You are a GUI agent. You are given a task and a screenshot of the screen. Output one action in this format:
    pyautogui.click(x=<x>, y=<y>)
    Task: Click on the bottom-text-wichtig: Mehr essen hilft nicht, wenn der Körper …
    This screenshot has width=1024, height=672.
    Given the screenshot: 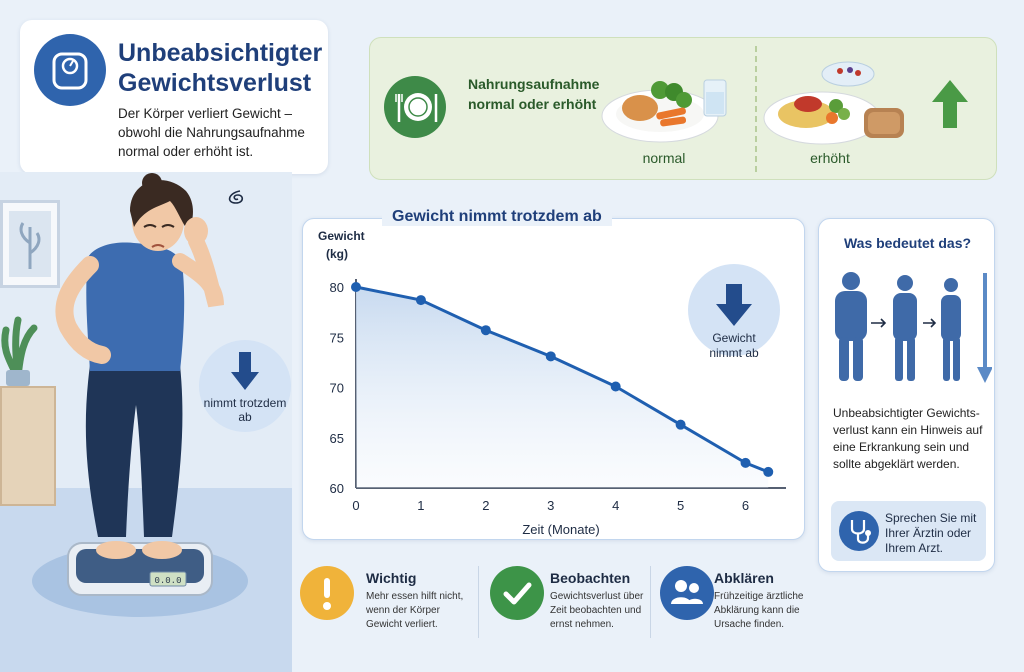 What is the action you would take?
    pyautogui.click(x=415, y=610)
    